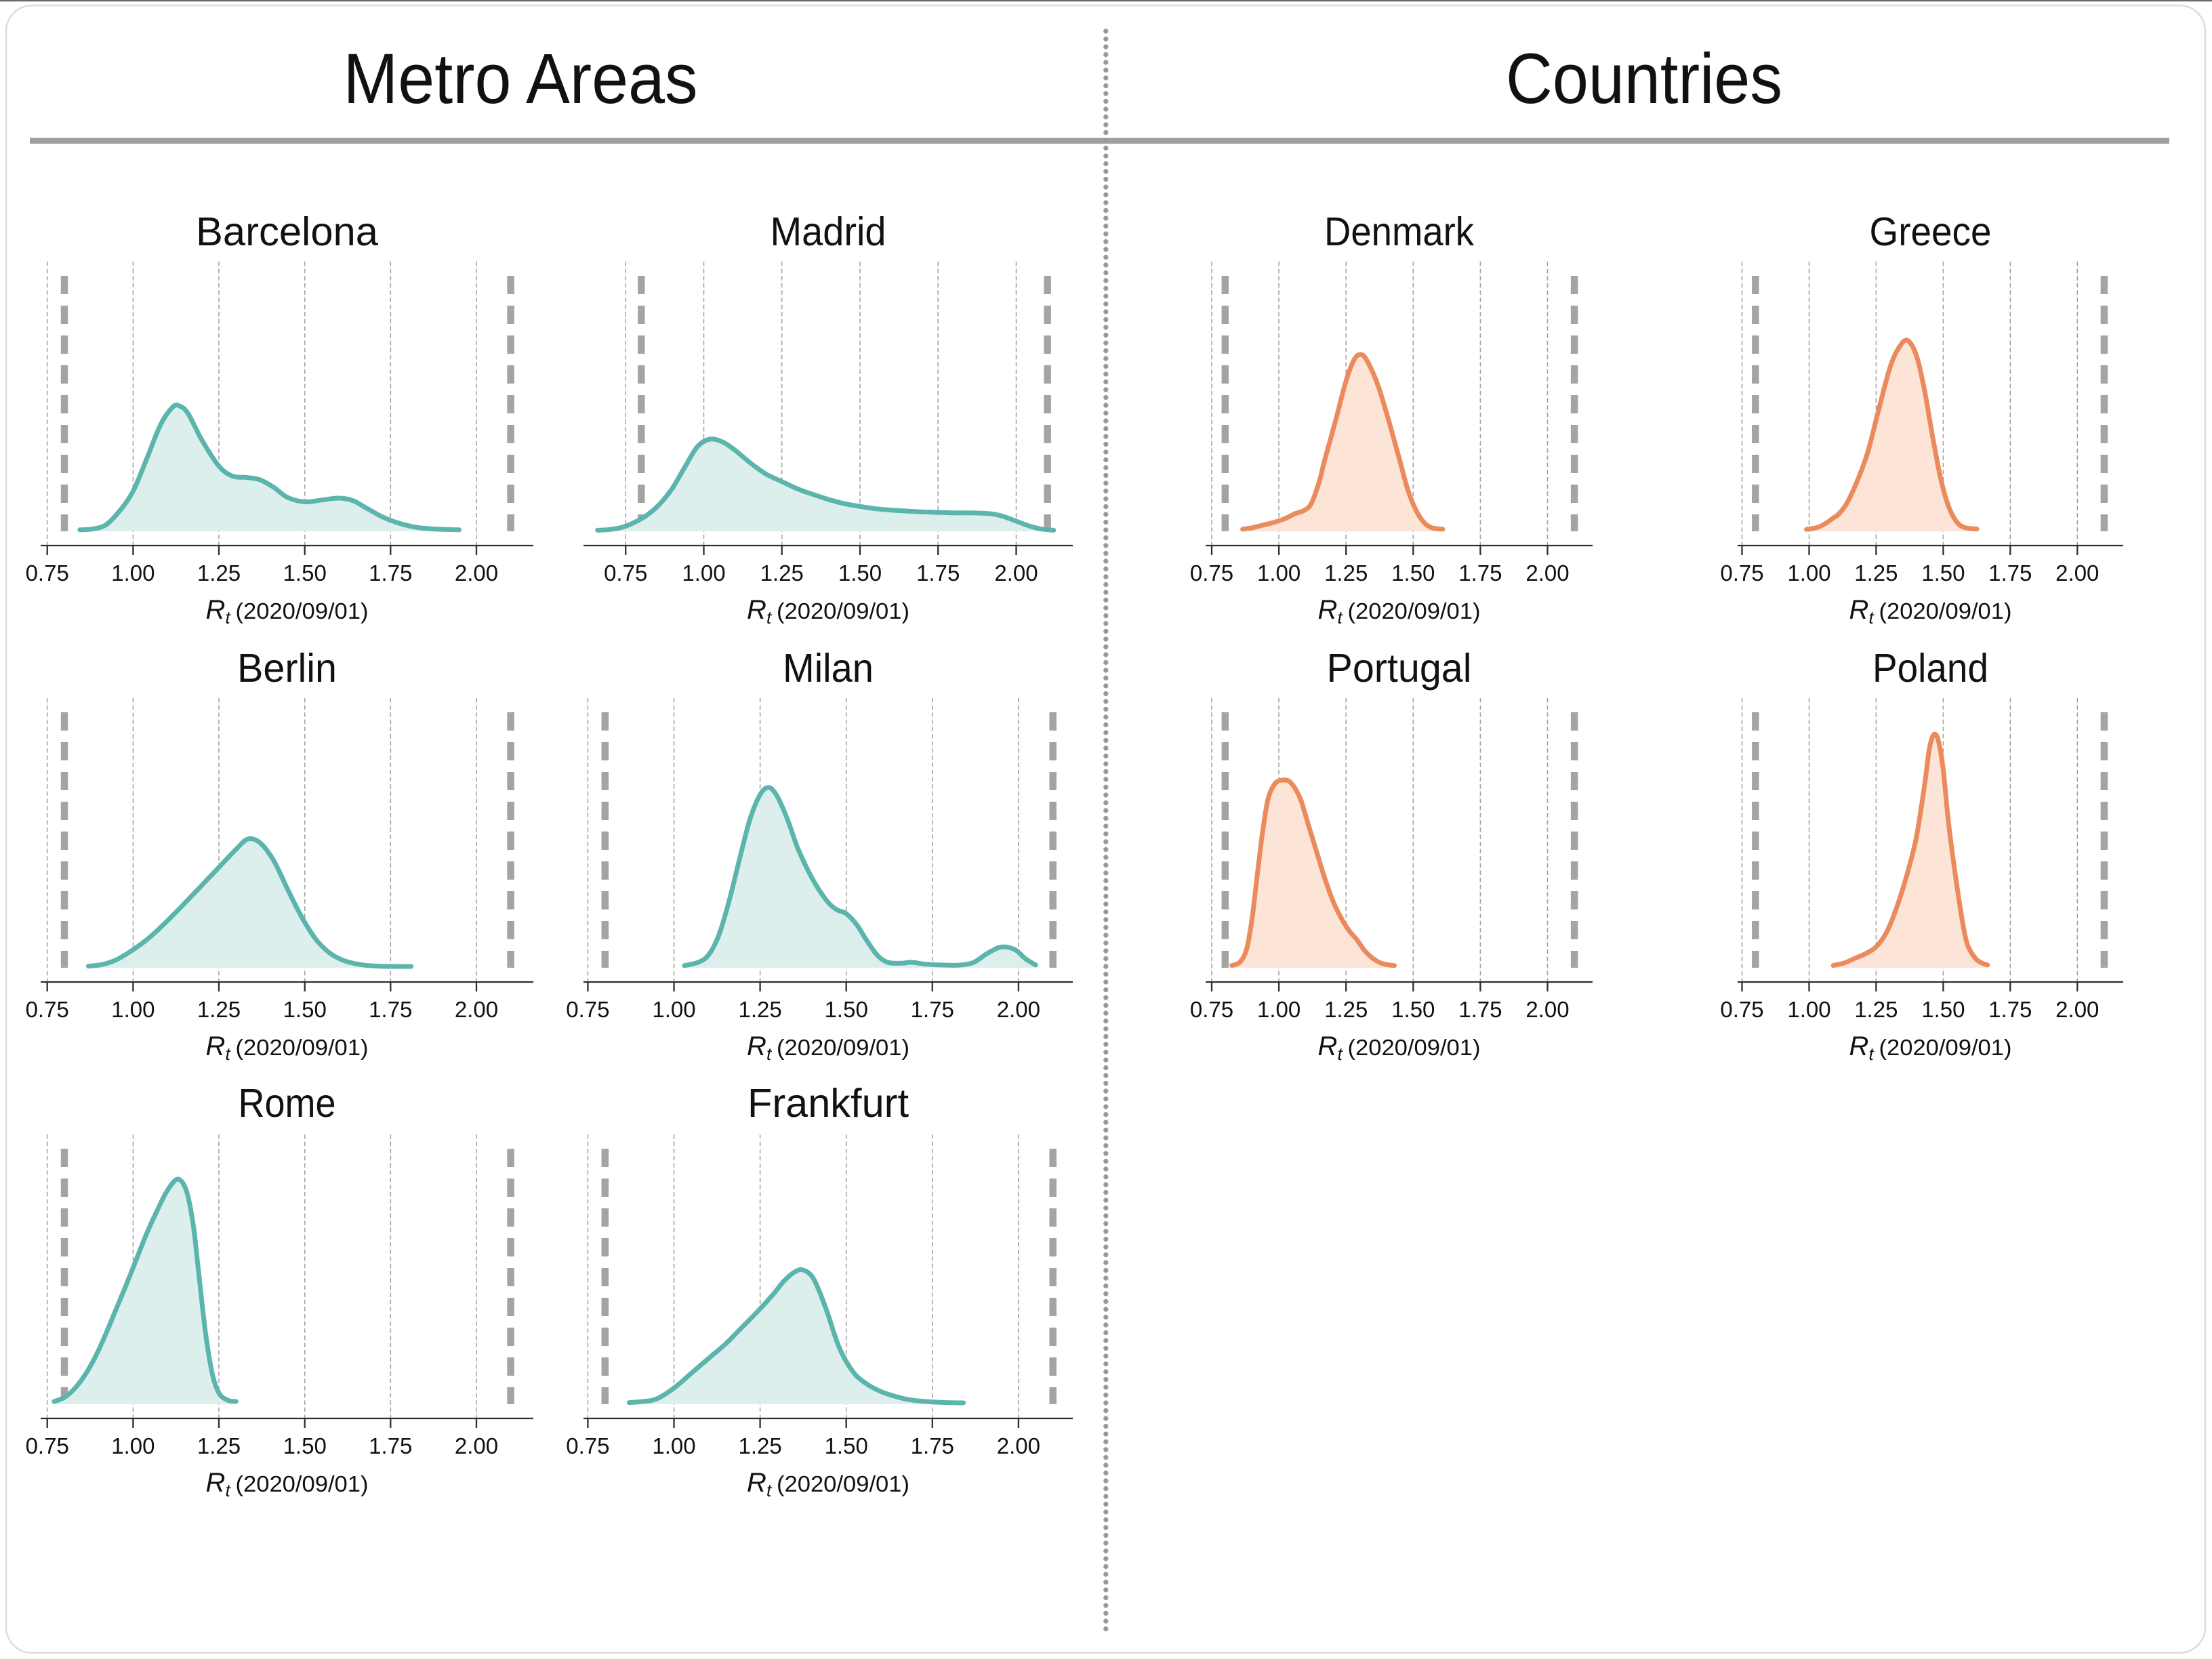  What do you see at coordinates (1931, 231) in the screenshot?
I see `svg-text: Greece` at bounding box center [1931, 231].